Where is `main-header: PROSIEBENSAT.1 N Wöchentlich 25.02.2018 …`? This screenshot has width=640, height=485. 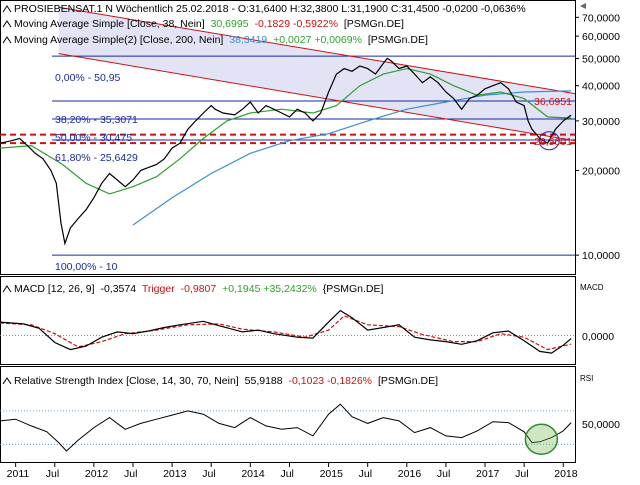 main-header: PROSIEBENSAT.1 N Wöchentlich 25.02.2018 … is located at coordinates (270, 9).